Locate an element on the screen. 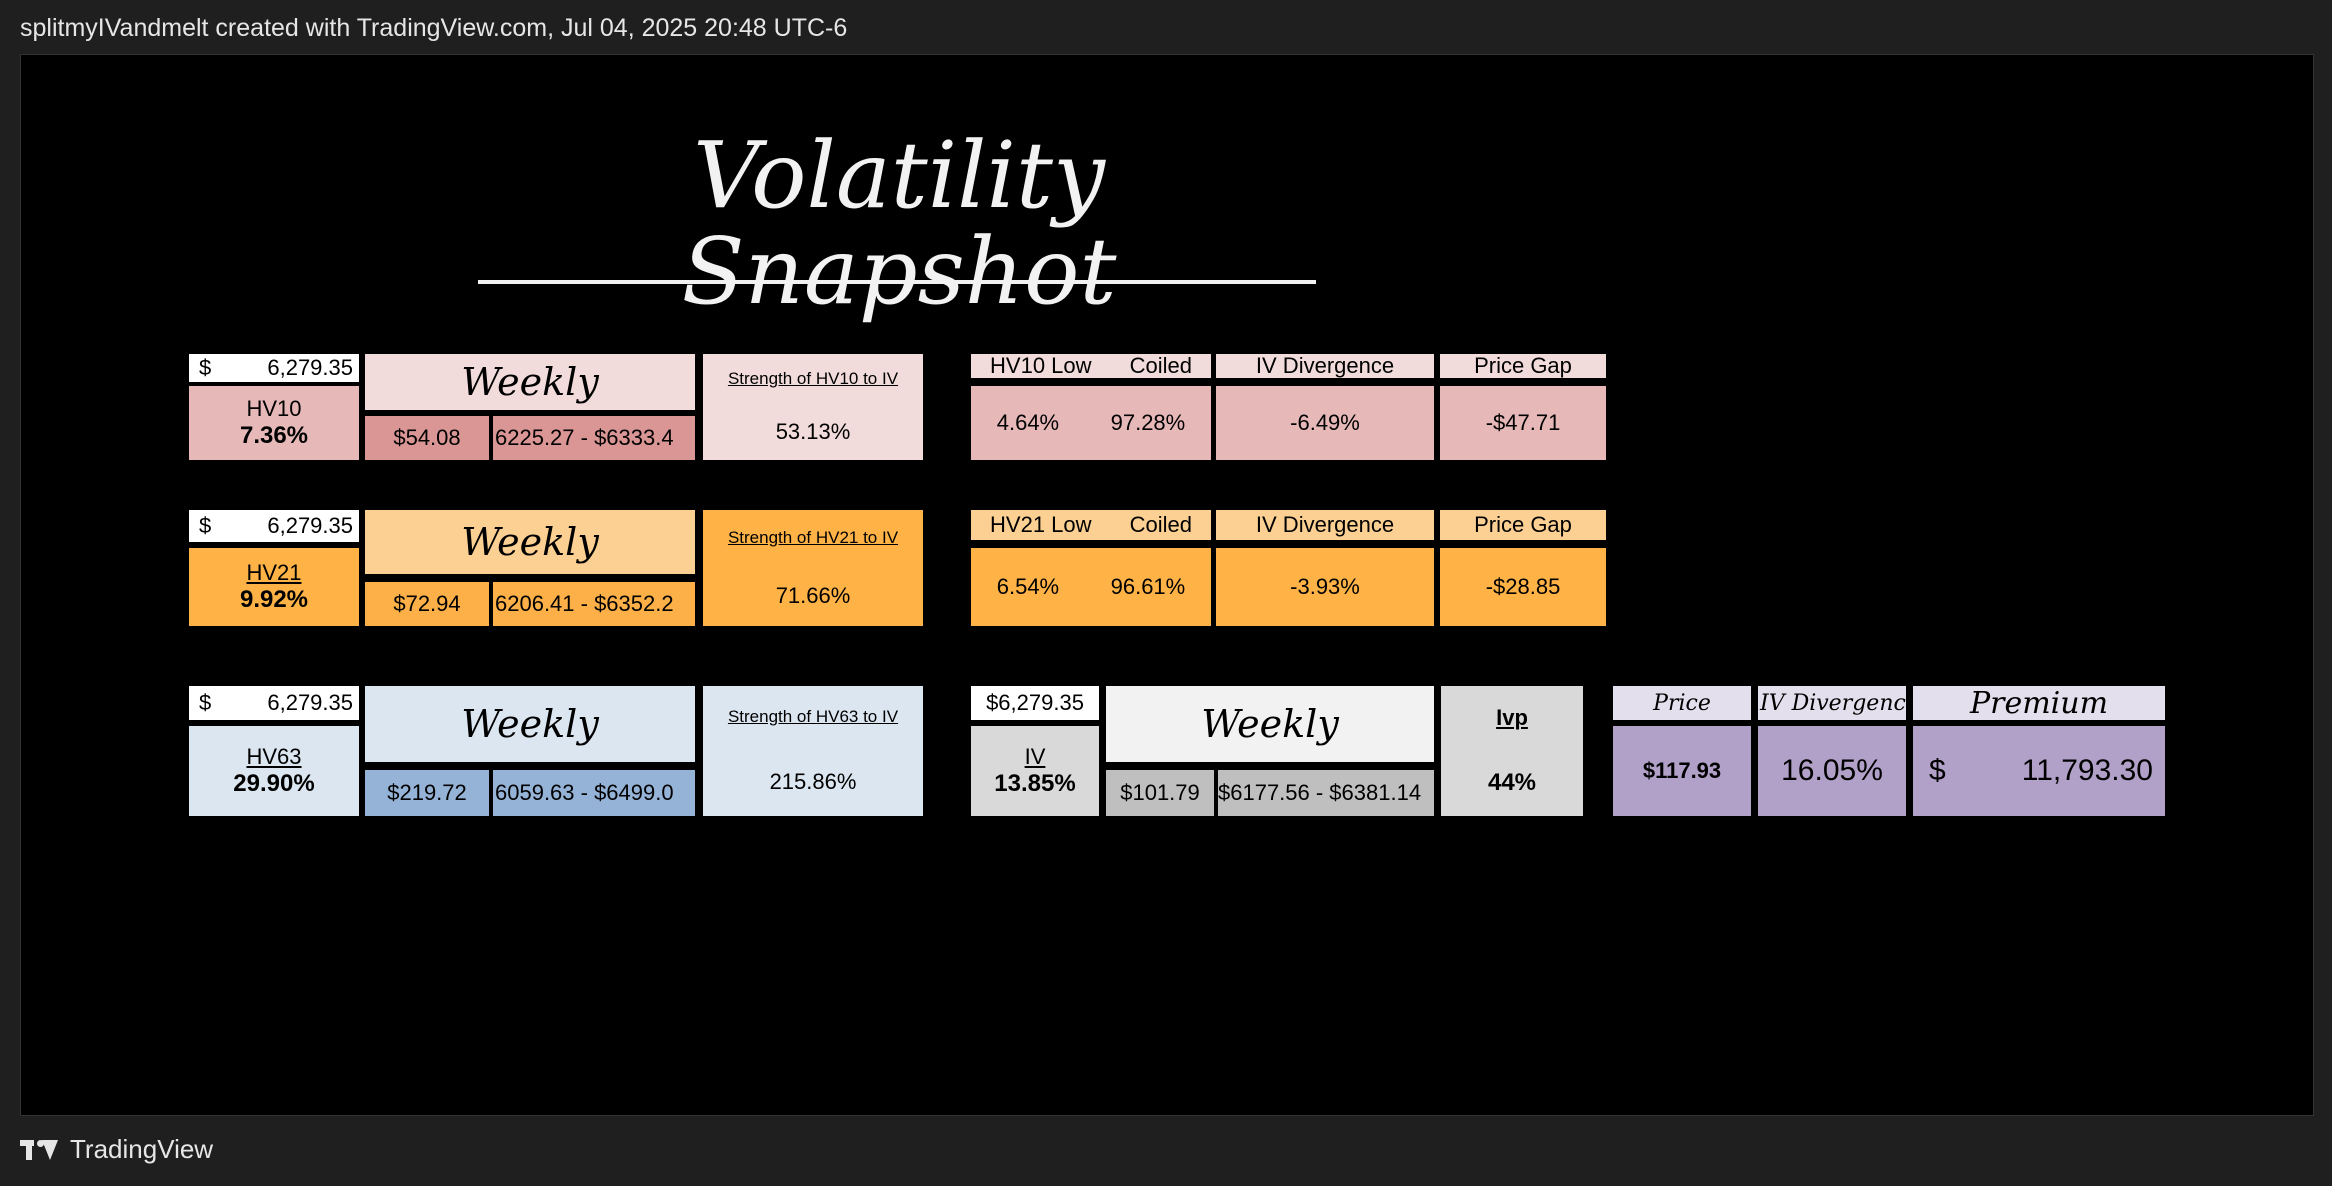 This screenshot has height=1186, width=2332. hv10-strength-cell: Strength of HV10 to IV 53.13% is located at coordinates (813, 407).